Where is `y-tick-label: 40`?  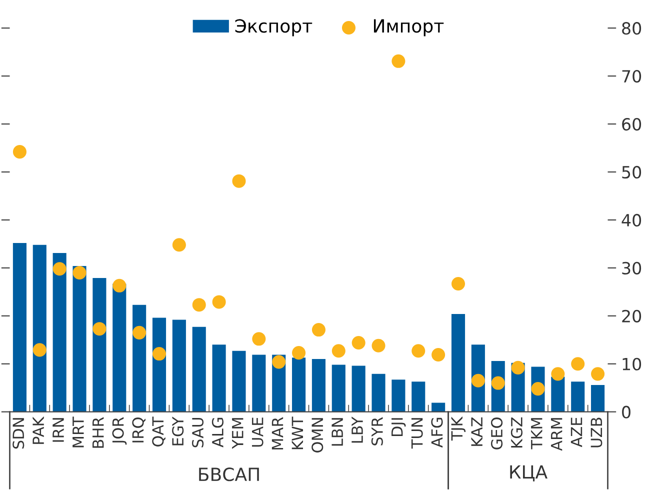 y-tick-label: 40 is located at coordinates (632, 220).